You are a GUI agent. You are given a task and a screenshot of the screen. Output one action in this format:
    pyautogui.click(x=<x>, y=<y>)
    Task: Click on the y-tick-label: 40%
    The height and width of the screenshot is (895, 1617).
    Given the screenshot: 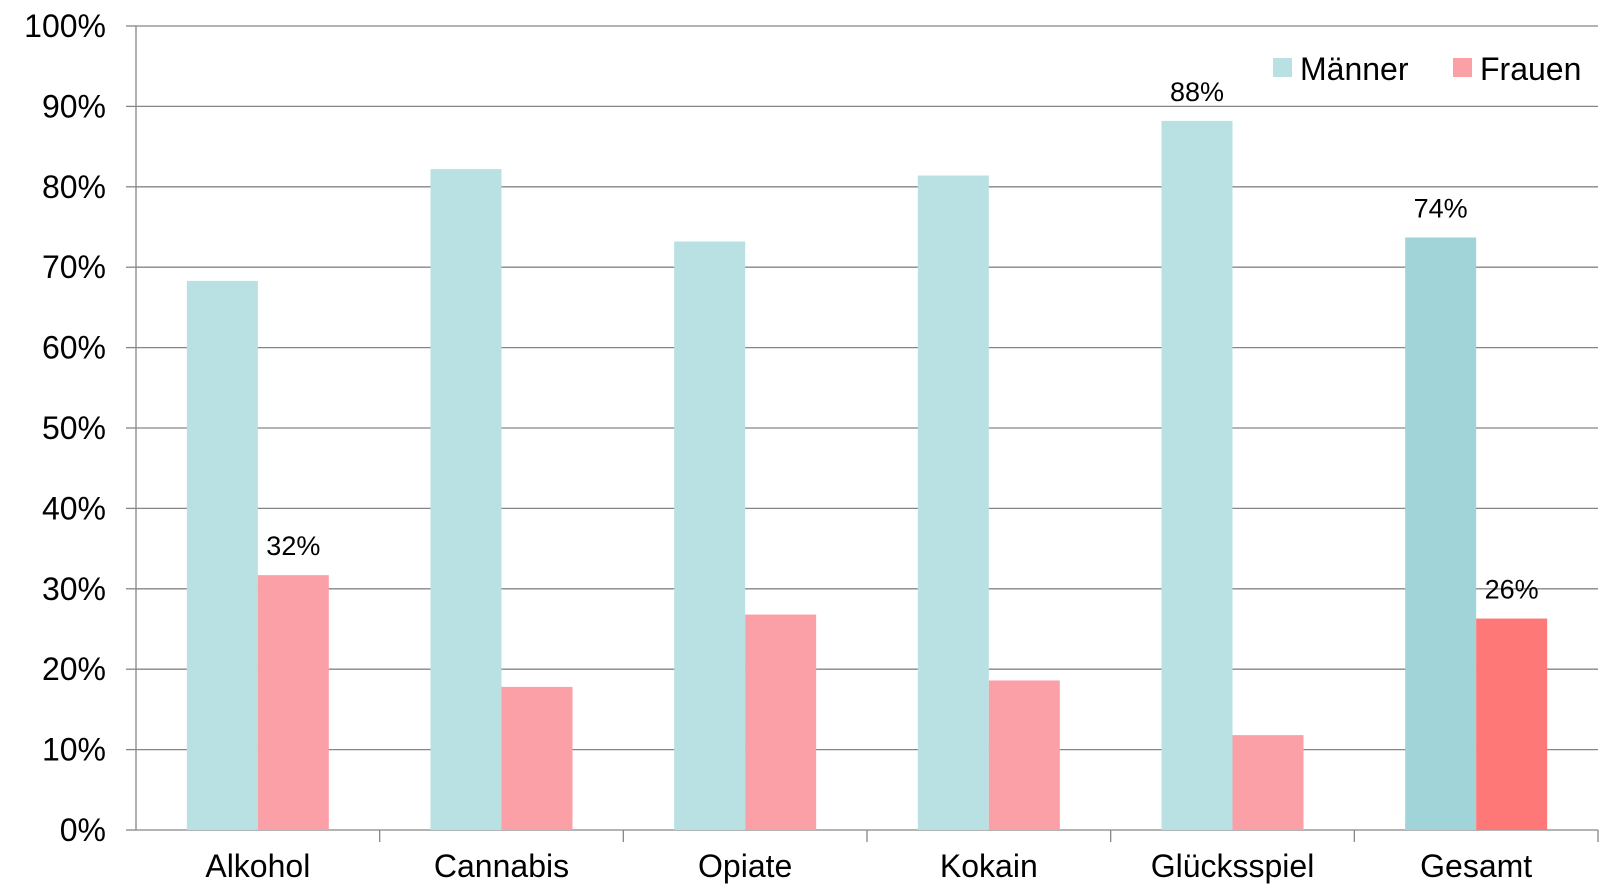 What is the action you would take?
    pyautogui.click(x=74, y=508)
    